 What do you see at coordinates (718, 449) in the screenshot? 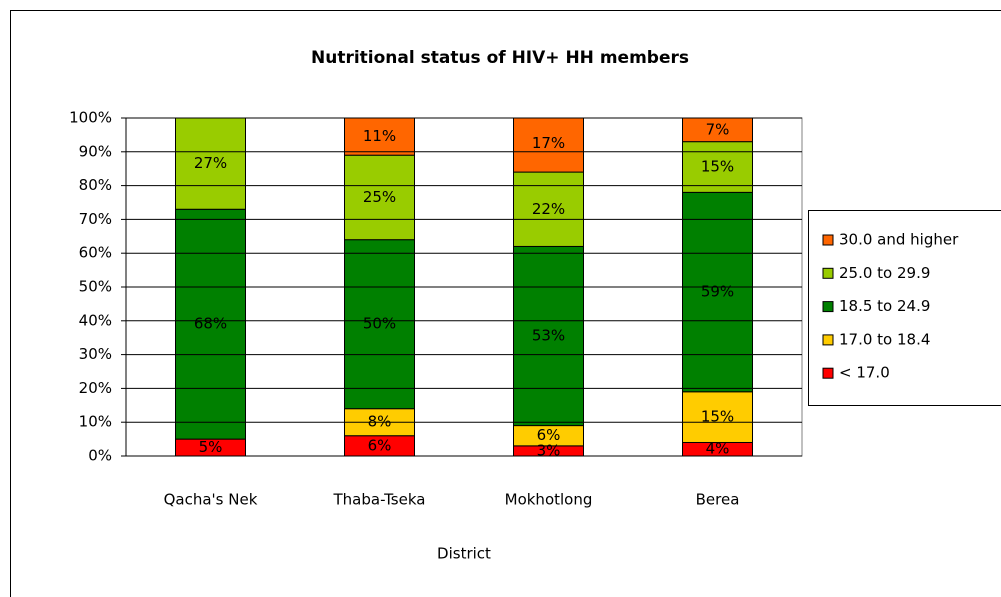
I see `data-label: 4%` at bounding box center [718, 449].